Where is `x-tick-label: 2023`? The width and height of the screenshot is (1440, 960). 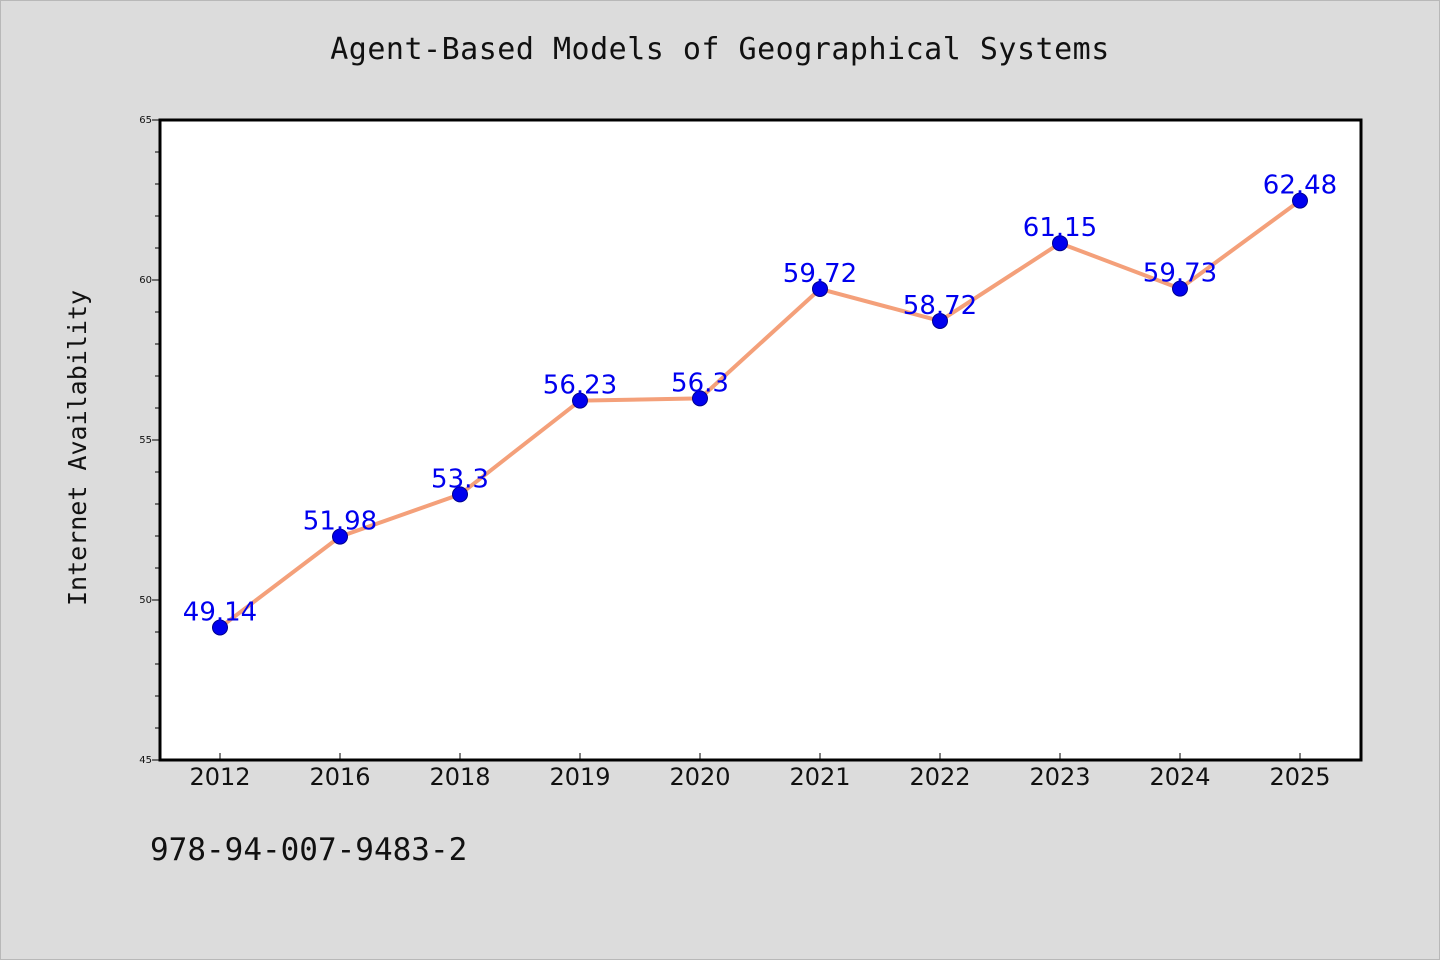 x-tick-label: 2023 is located at coordinates (1059, 777).